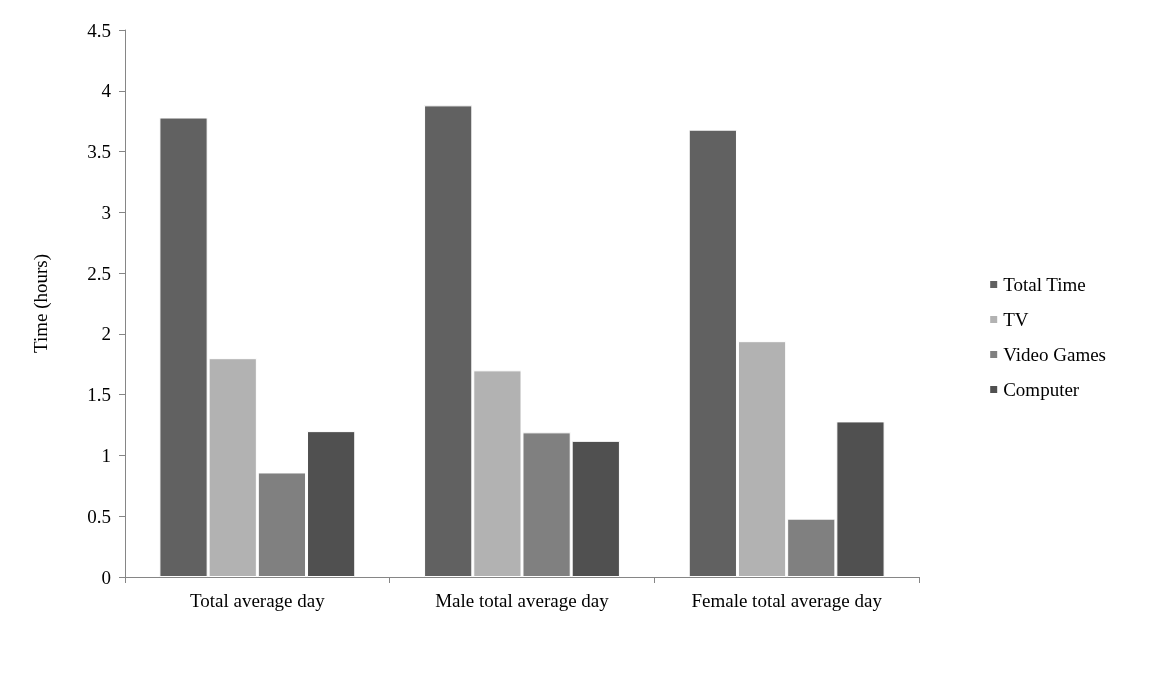  I want to click on y-tick-label: 3, so click(106, 212).